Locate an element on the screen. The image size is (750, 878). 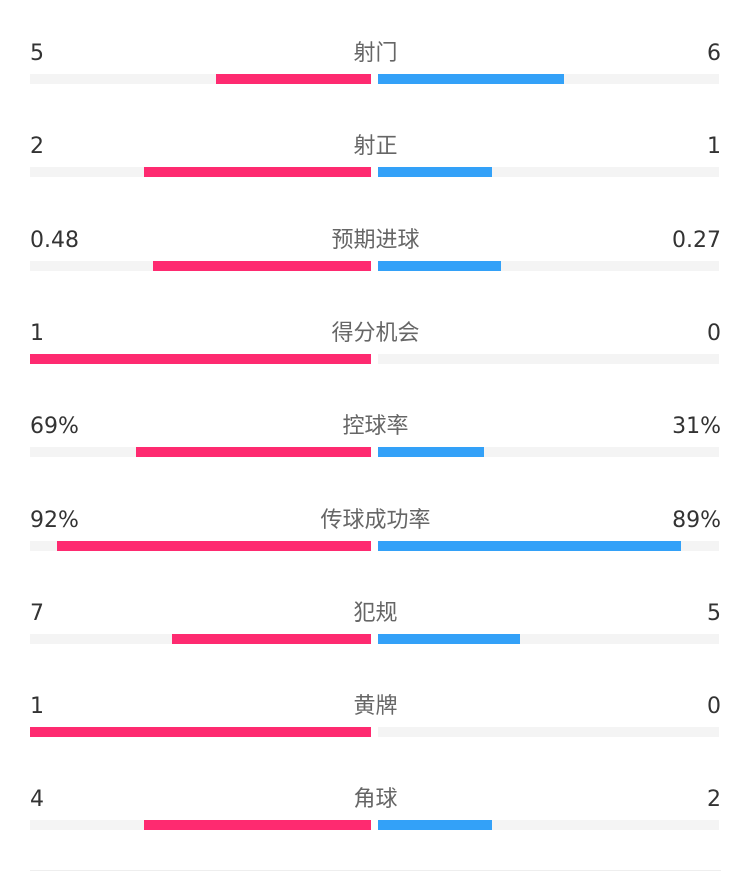
away-value: 6 is located at coordinates (714, 53).